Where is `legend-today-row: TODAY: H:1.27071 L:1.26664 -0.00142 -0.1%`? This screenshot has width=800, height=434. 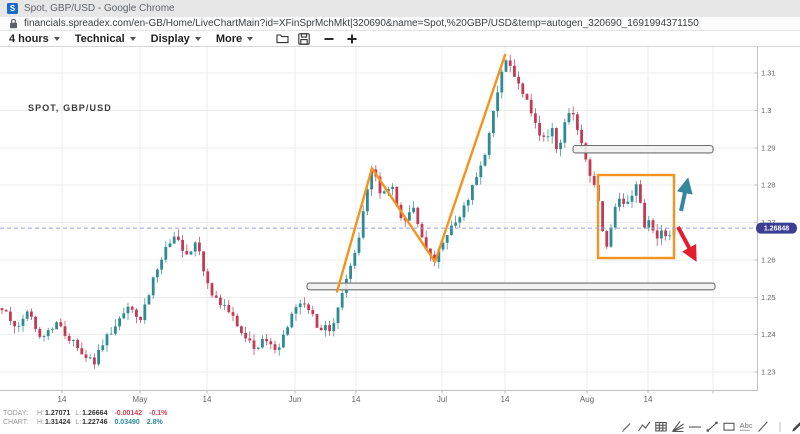 legend-today-row: TODAY: H:1.27071 L:1.26664 -0.00142 -0.1% is located at coordinates (85, 413).